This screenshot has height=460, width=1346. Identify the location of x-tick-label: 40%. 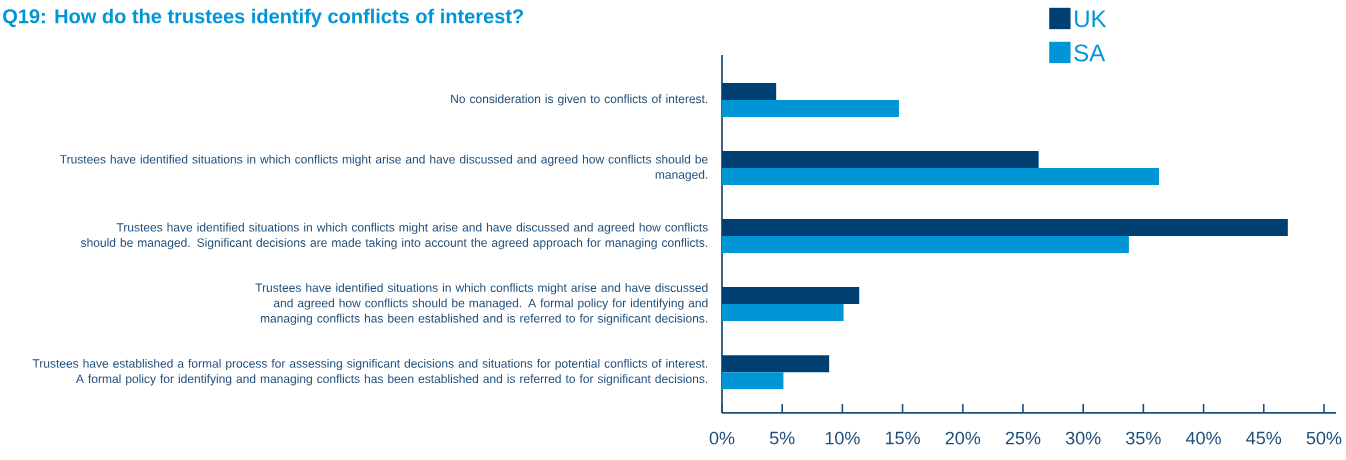
(1203, 438).